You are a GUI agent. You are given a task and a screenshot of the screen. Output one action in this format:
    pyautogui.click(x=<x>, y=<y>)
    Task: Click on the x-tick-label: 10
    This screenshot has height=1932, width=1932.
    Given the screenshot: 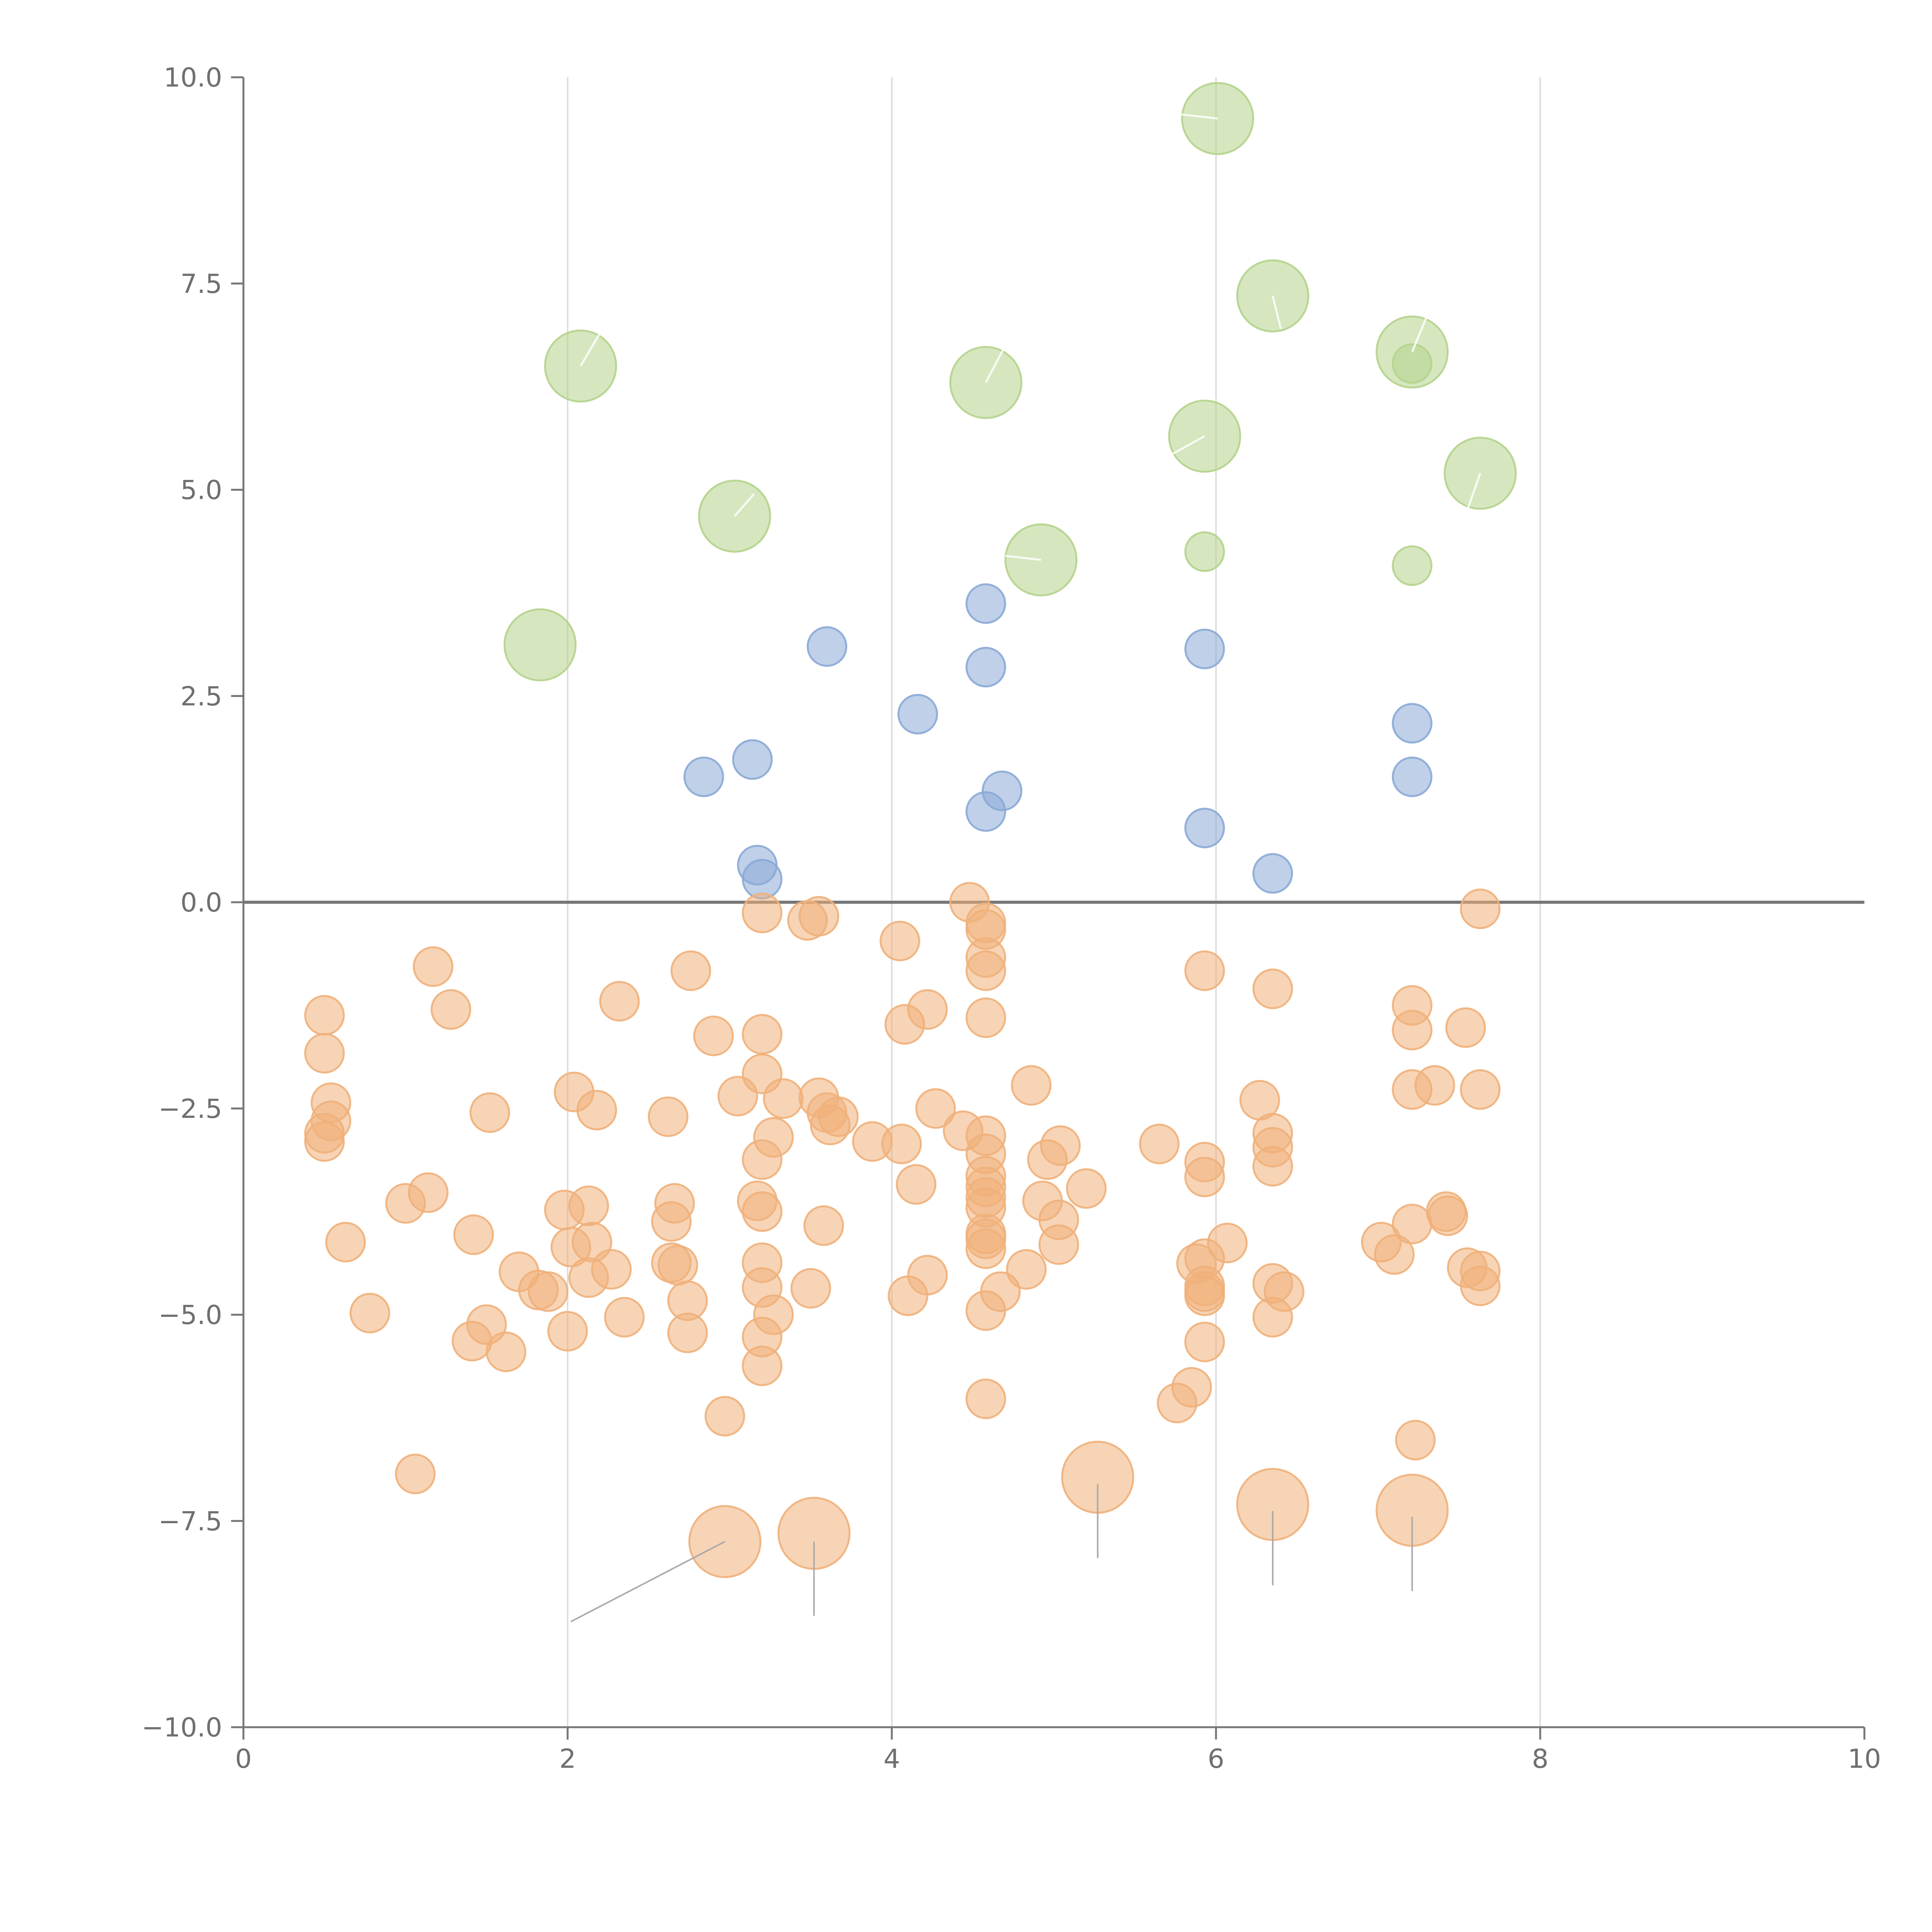 What is the action you would take?
    pyautogui.click(x=1865, y=1759)
    